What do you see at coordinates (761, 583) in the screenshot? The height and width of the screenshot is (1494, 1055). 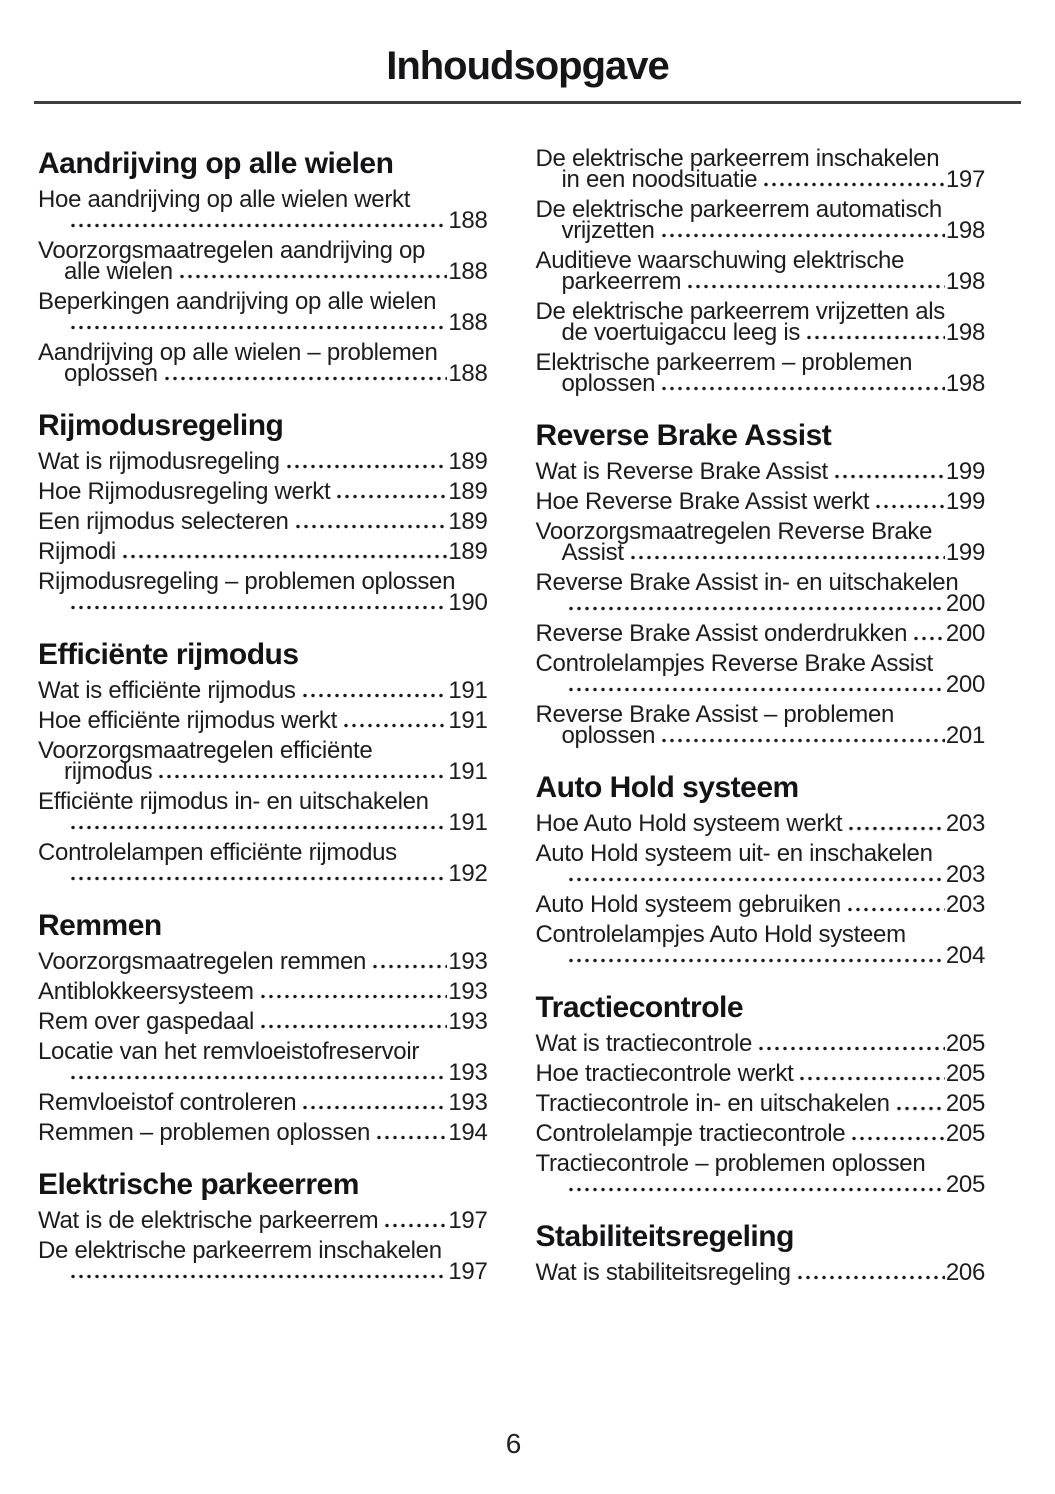 I see `toc-entry-line: Reverse Brake Assist in- en uitschakelen` at bounding box center [761, 583].